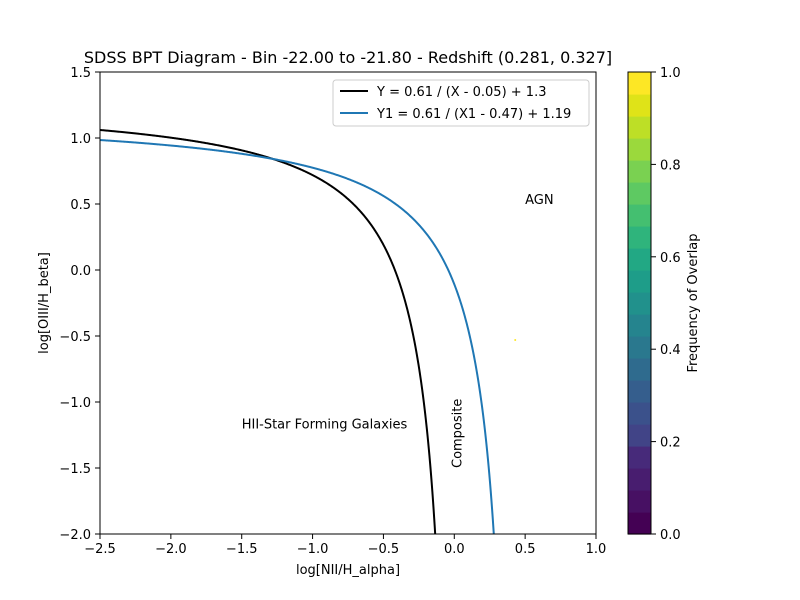  What do you see at coordinates (457, 433) in the screenshot?
I see `annotation-2: Composite` at bounding box center [457, 433].